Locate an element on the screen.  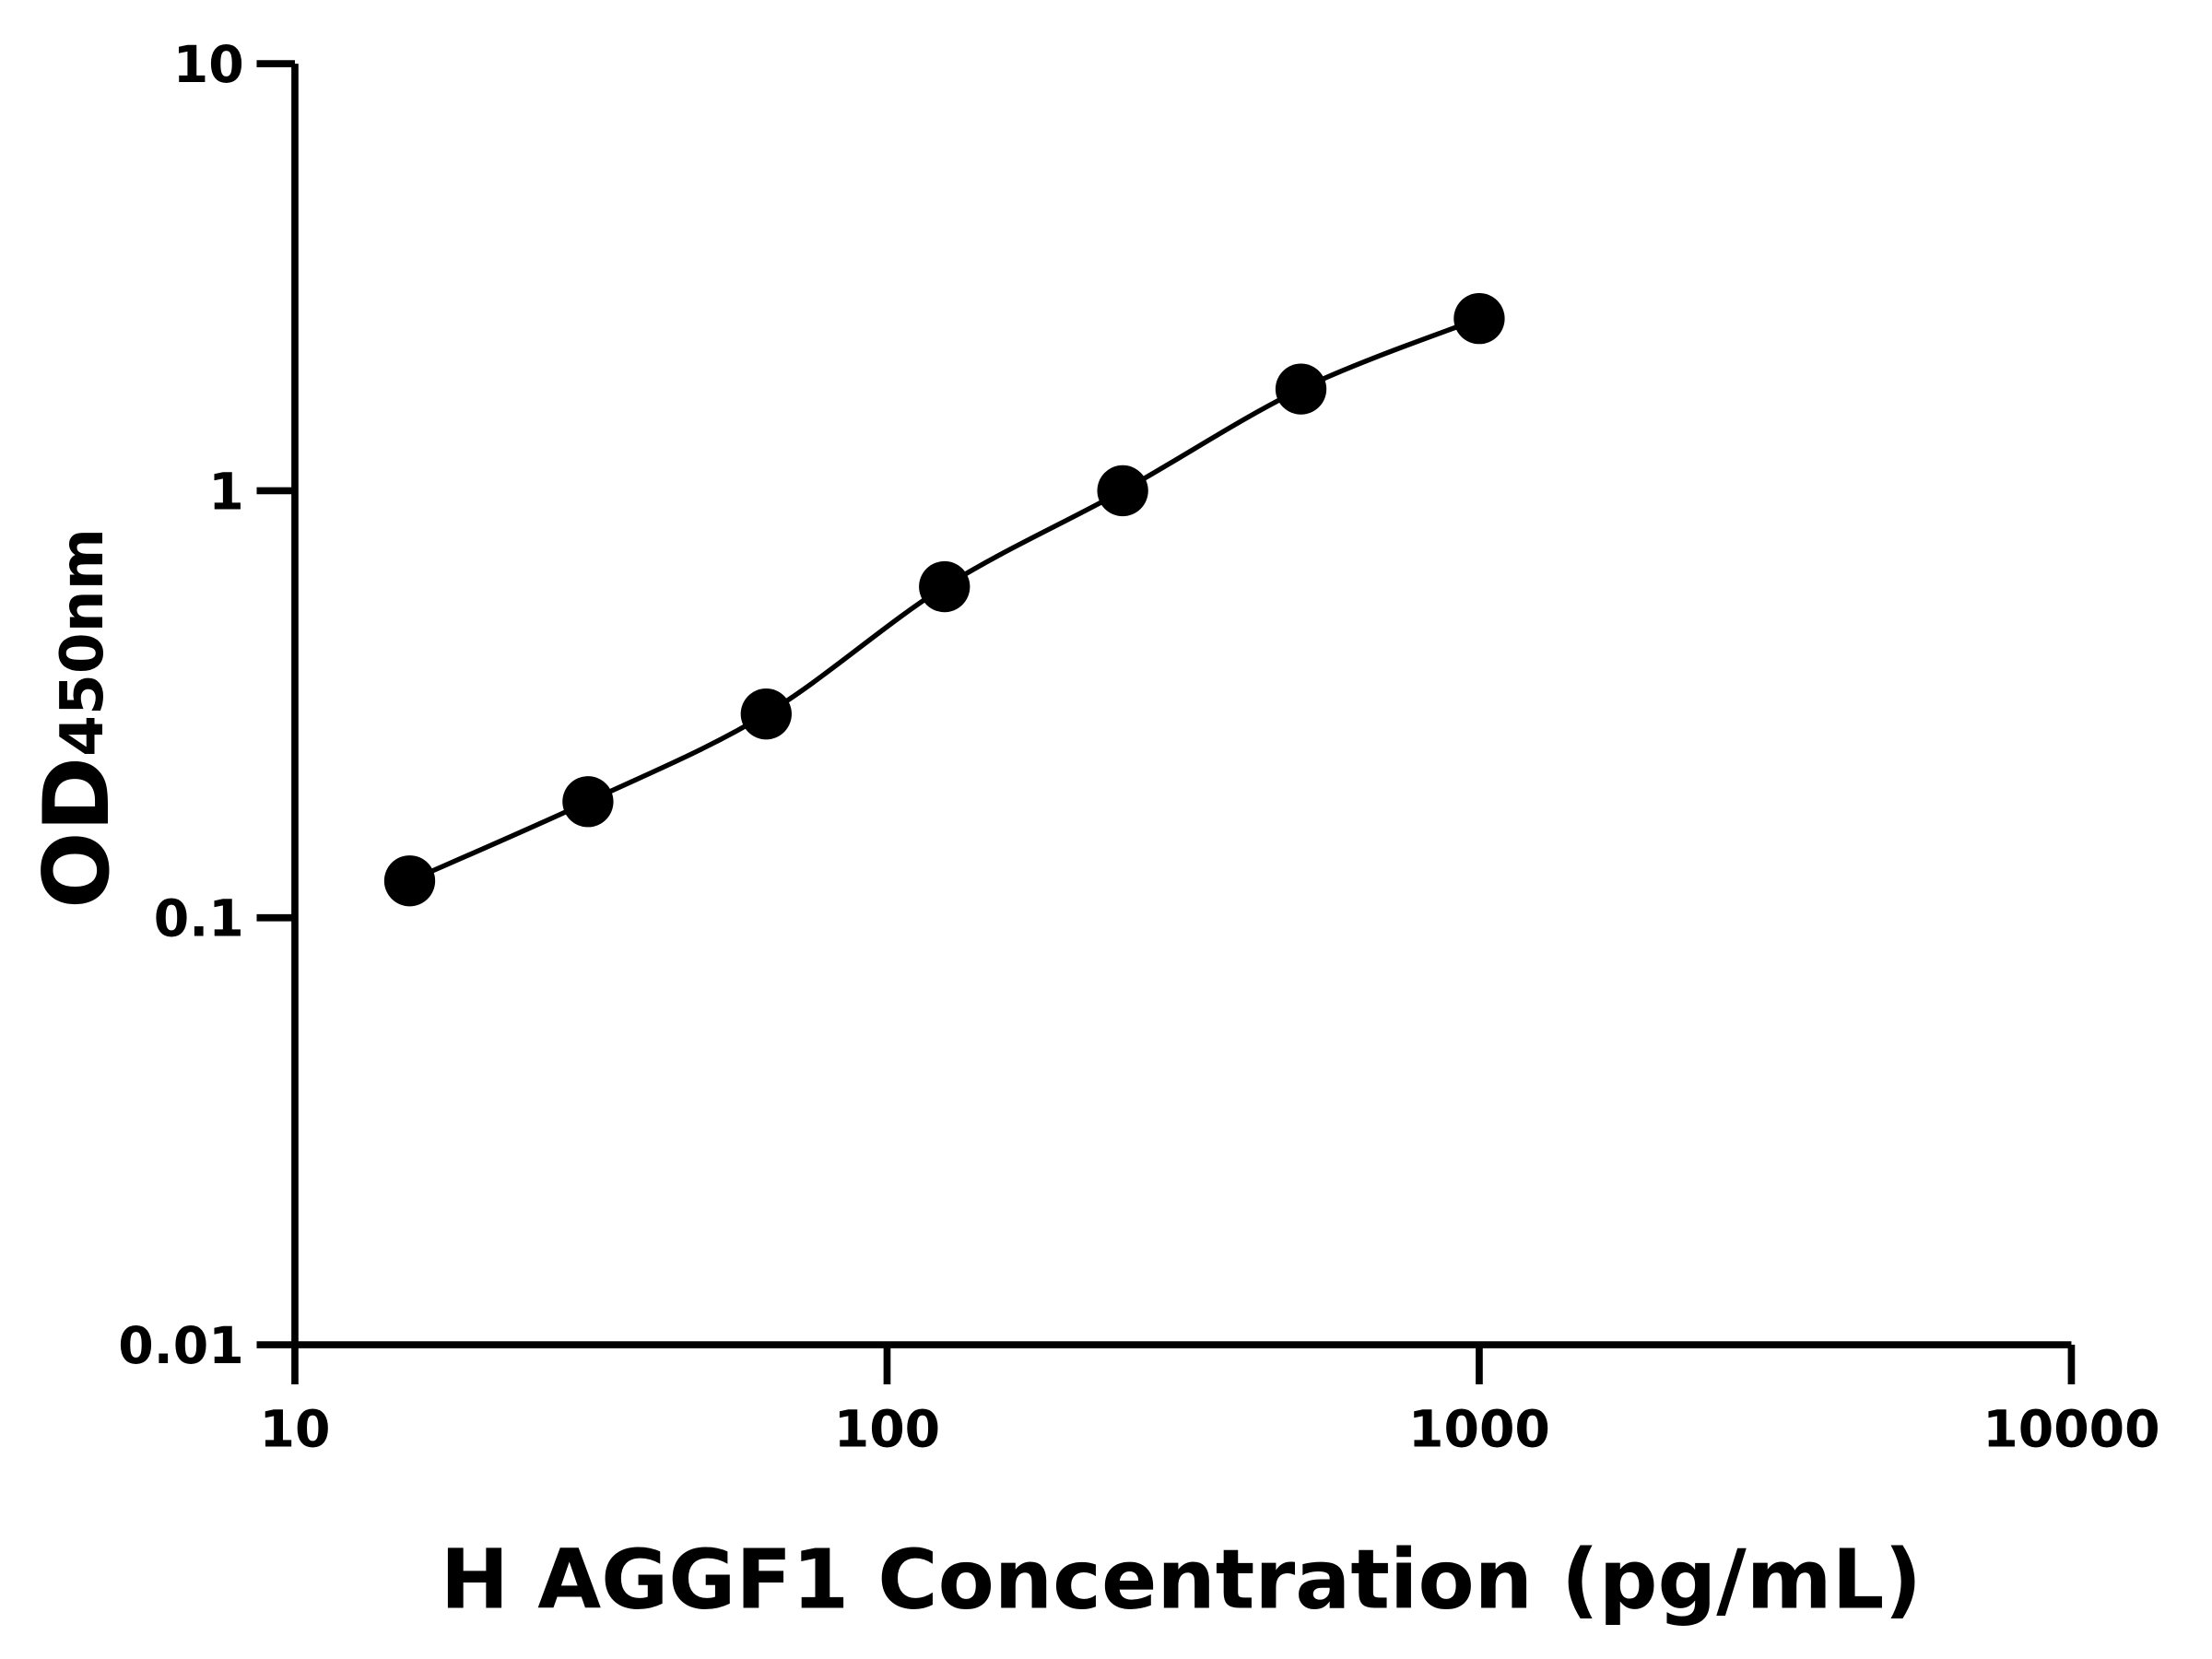
y-tick-label: 10 is located at coordinates (208, 65).